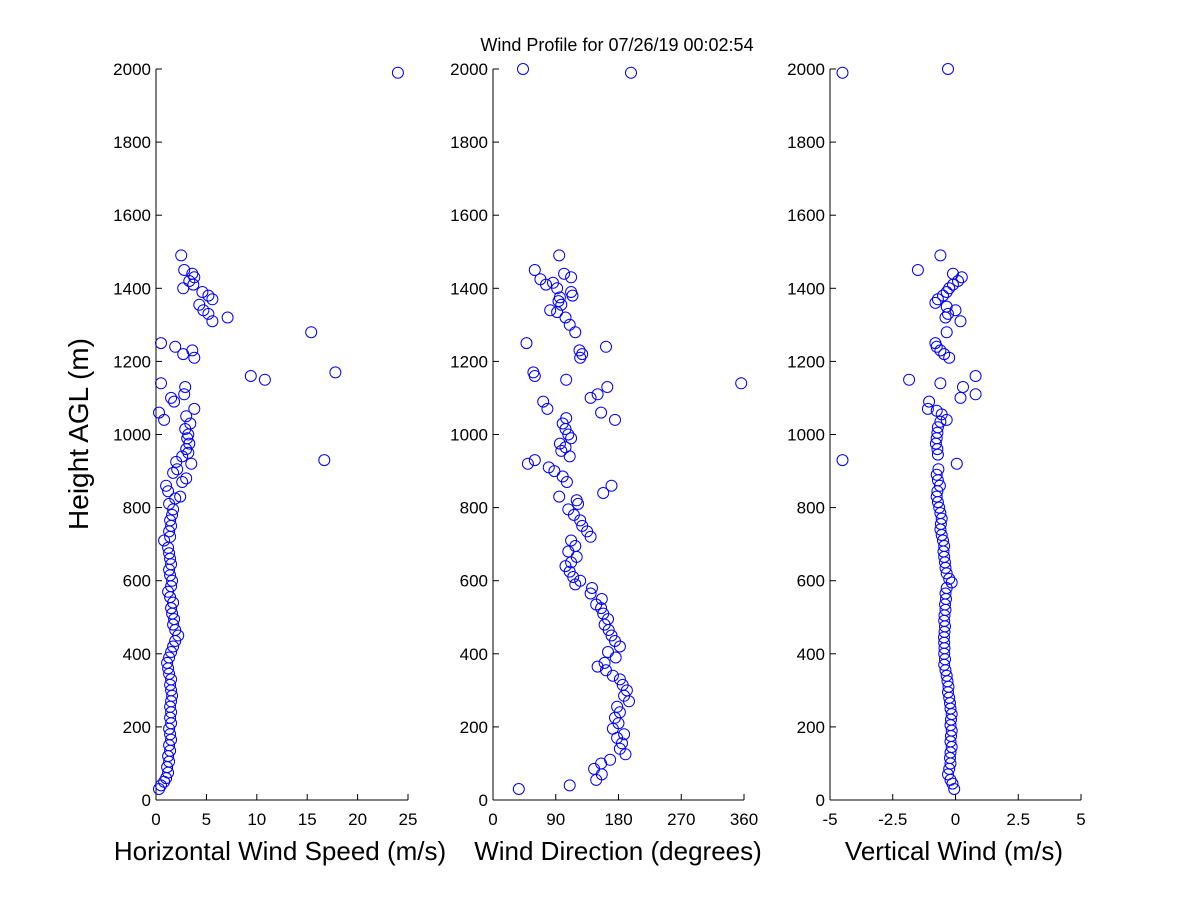 The width and height of the screenshot is (1200, 900). What do you see at coordinates (811, 654) in the screenshot?
I see `y-tick-label: 400` at bounding box center [811, 654].